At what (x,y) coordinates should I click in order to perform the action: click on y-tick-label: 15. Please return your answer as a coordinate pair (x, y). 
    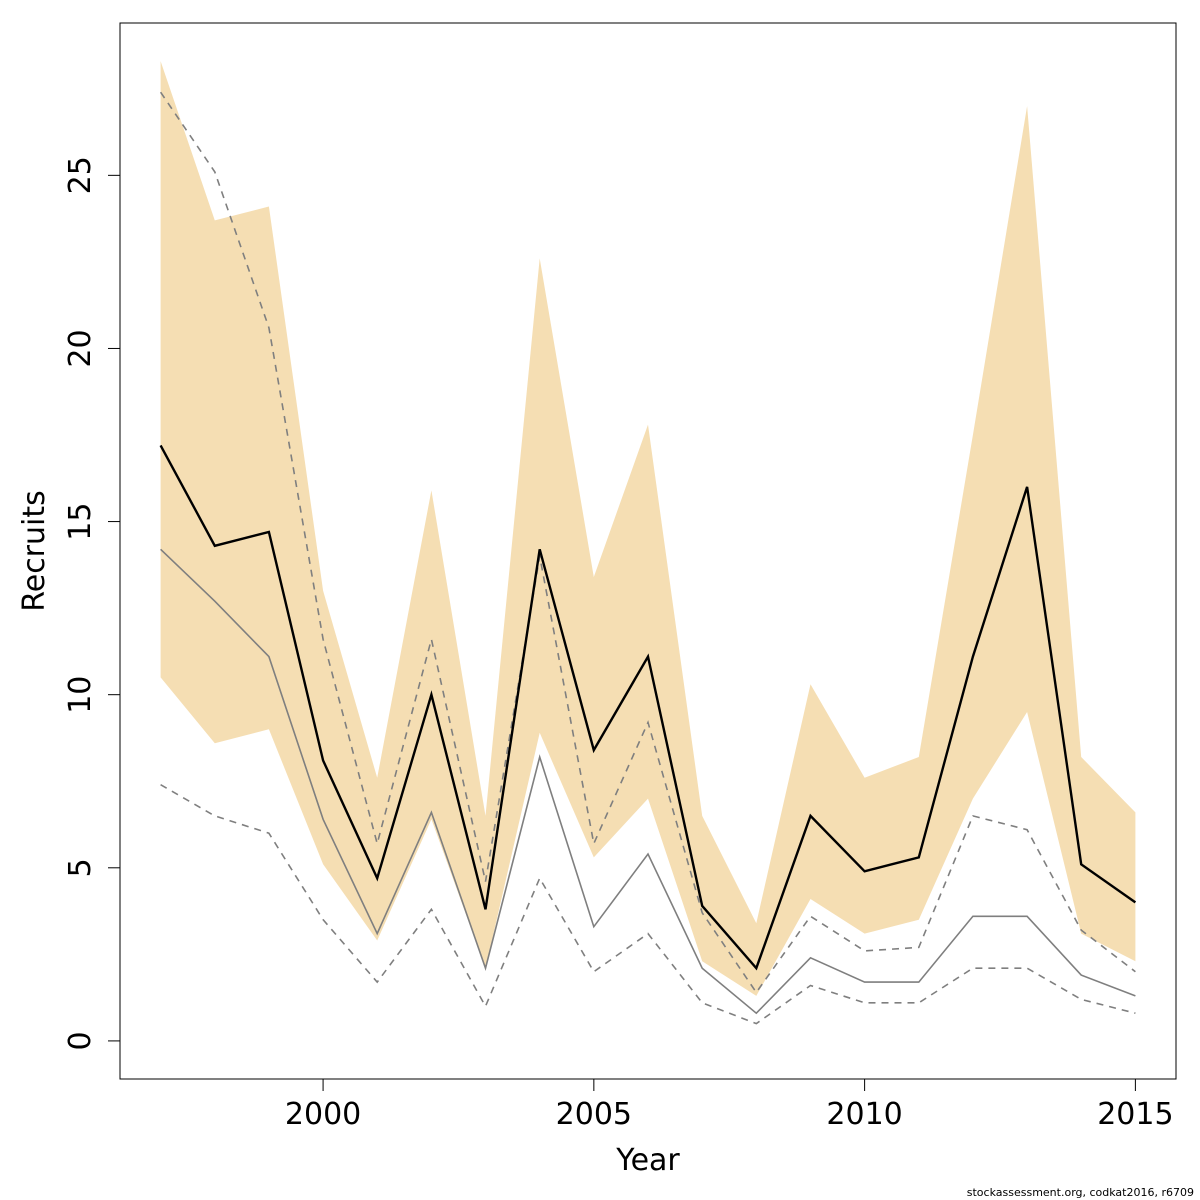
    Looking at the image, I should click on (80, 522).